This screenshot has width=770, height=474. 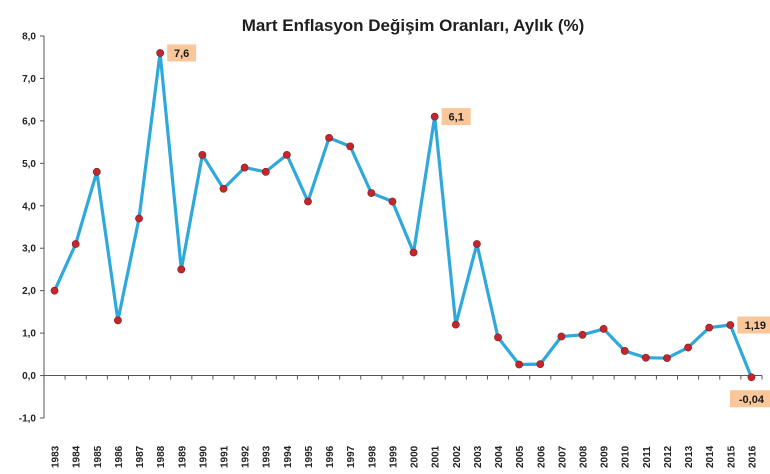 I want to click on x-tick-label: 1996, so click(x=330, y=456).